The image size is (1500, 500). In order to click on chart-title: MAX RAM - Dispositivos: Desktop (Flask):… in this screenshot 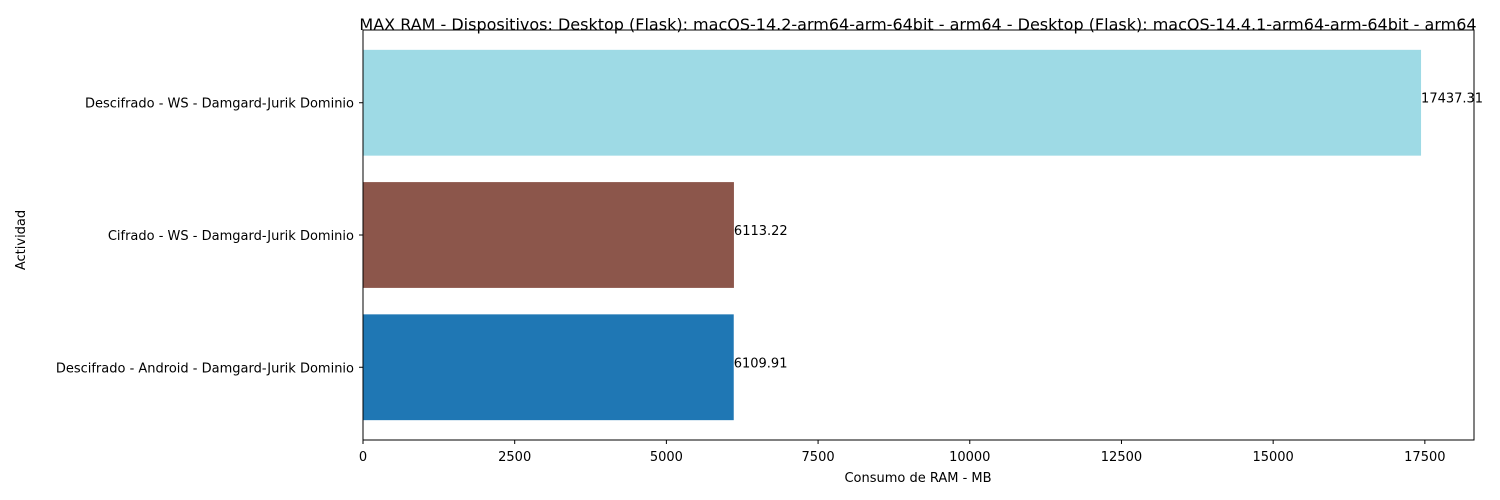, I will do `click(917, 24)`.